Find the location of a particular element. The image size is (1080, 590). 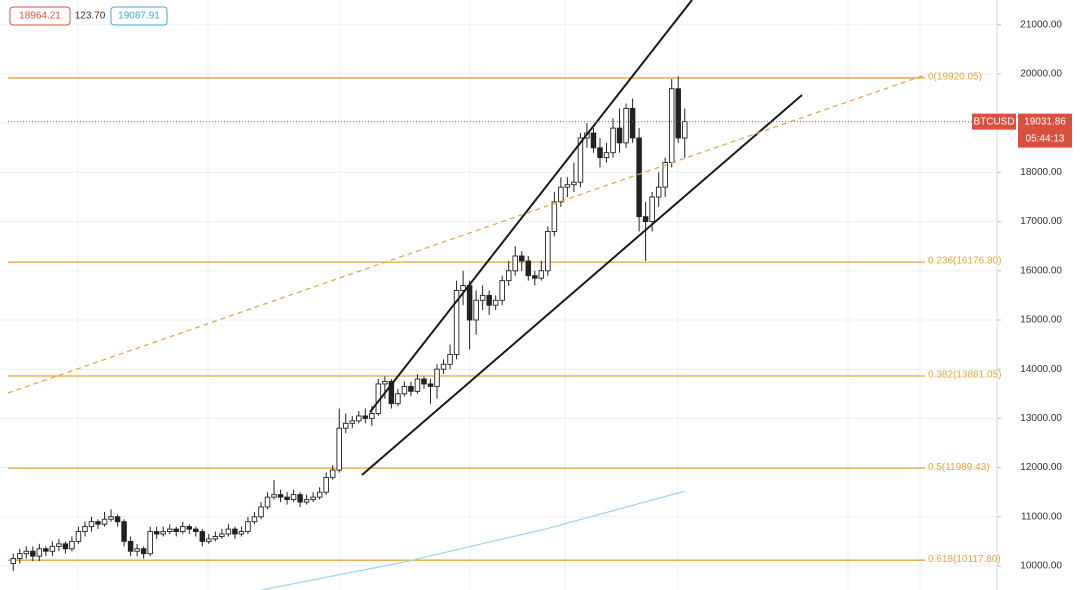

fib-label: 0.236(16176.80) is located at coordinates (964, 261).